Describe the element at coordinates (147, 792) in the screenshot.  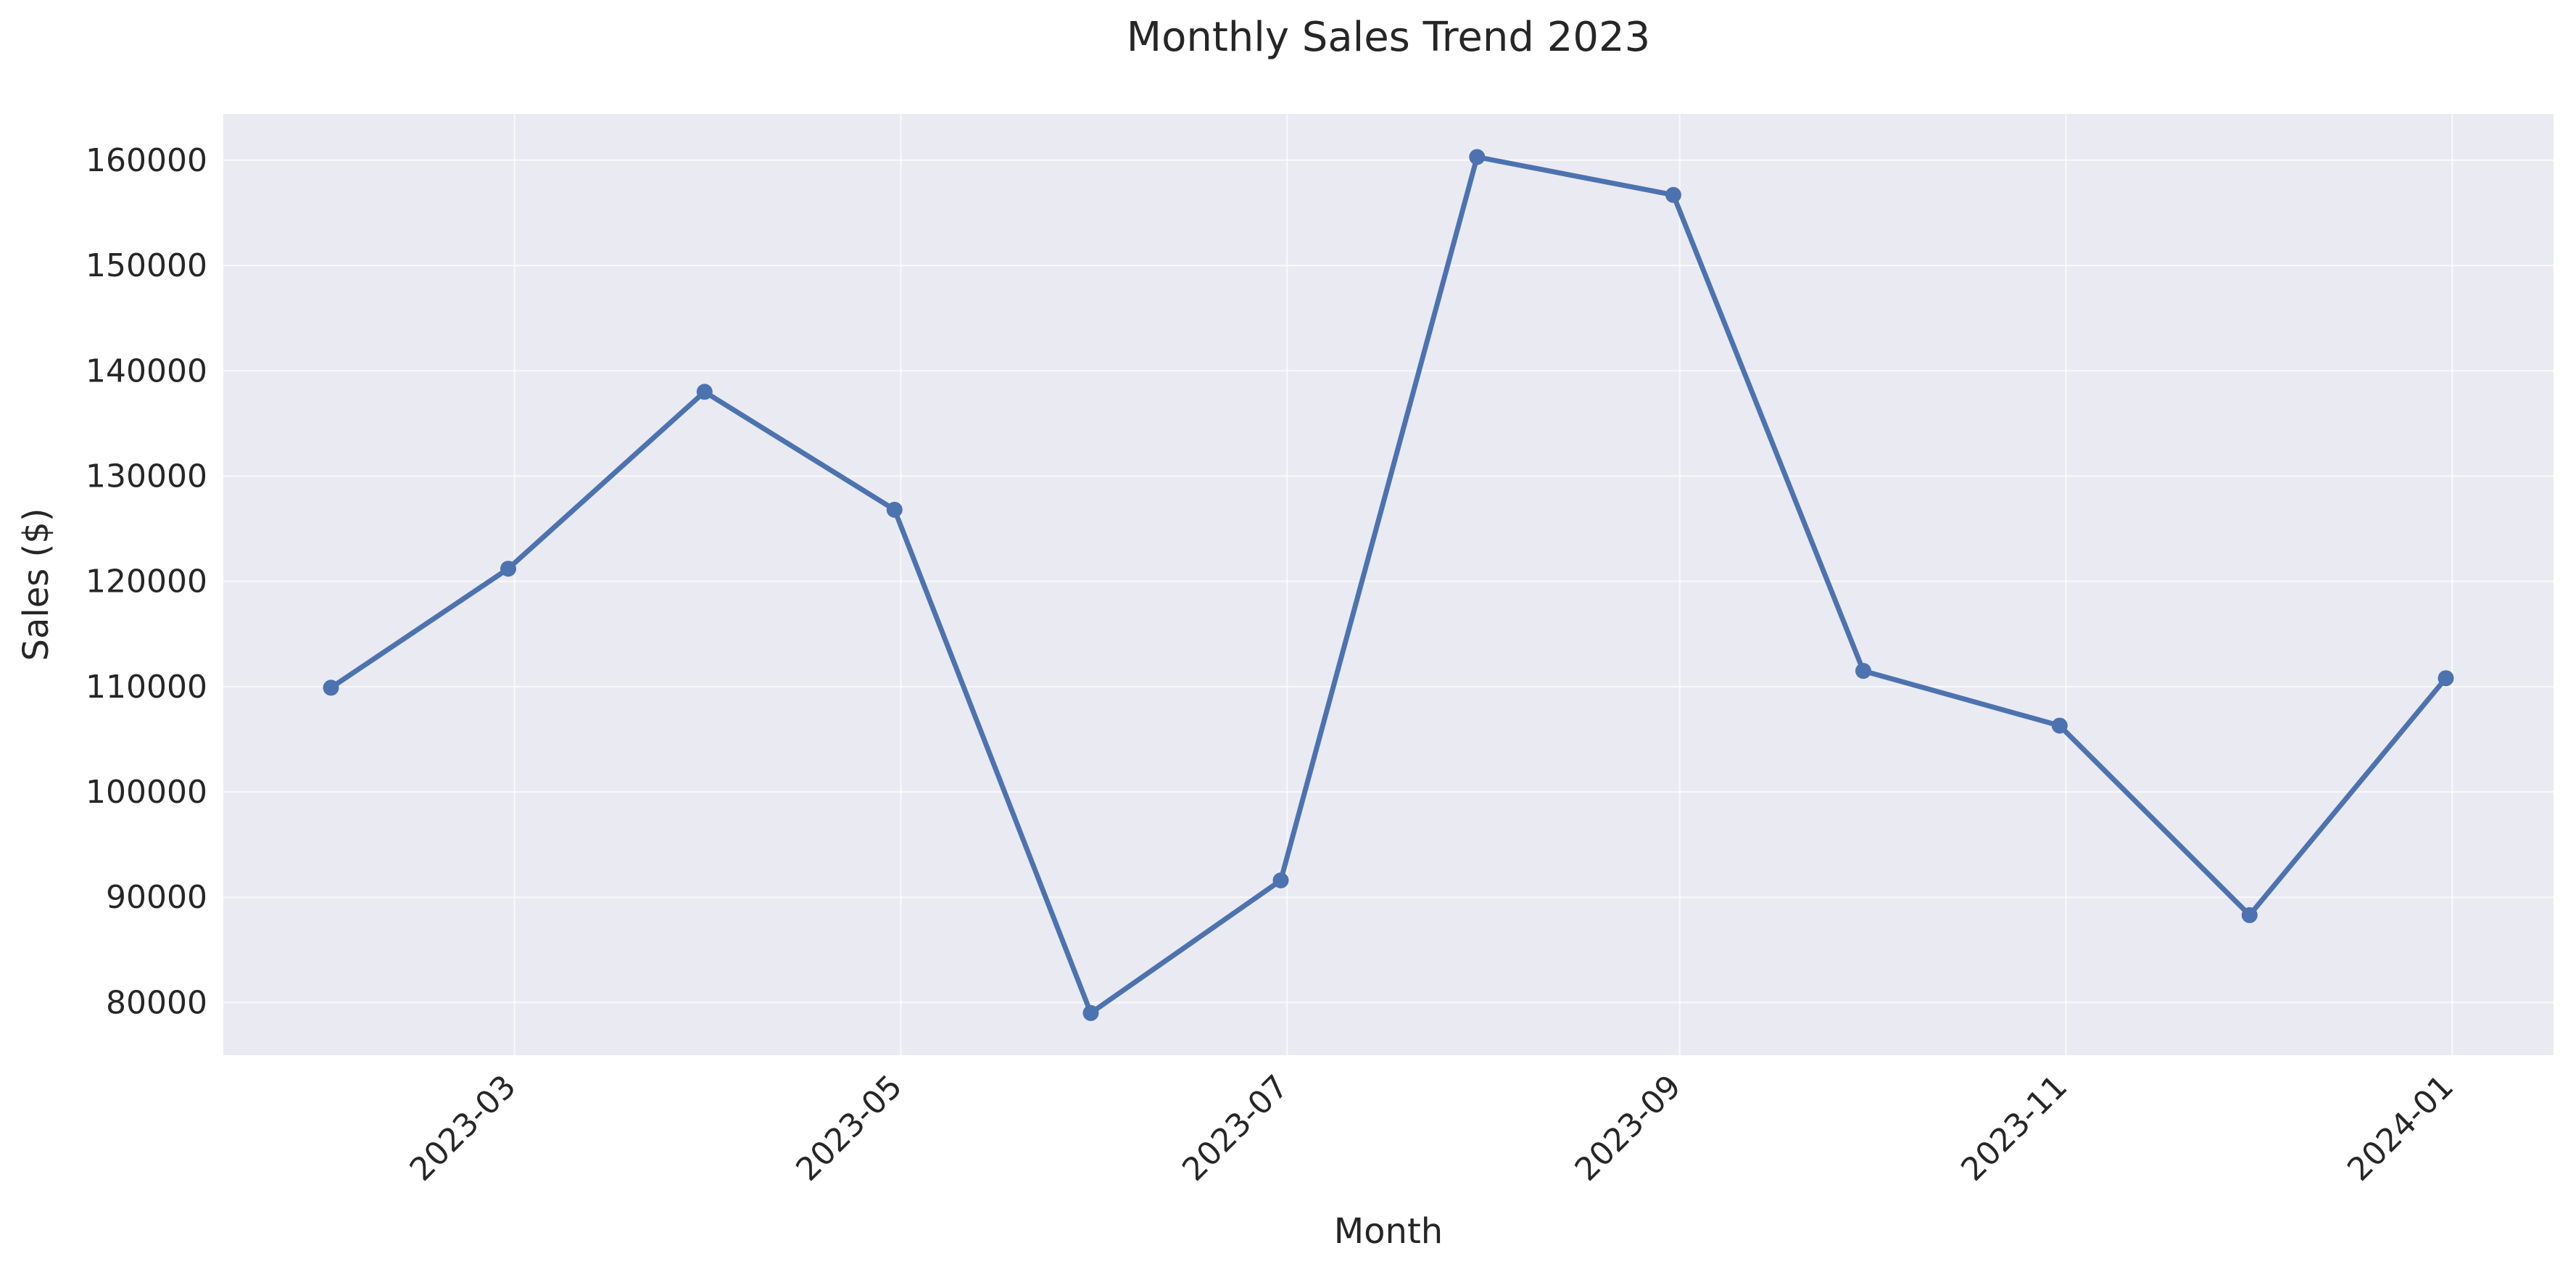
I see `y-tick-label: 100000` at that location.